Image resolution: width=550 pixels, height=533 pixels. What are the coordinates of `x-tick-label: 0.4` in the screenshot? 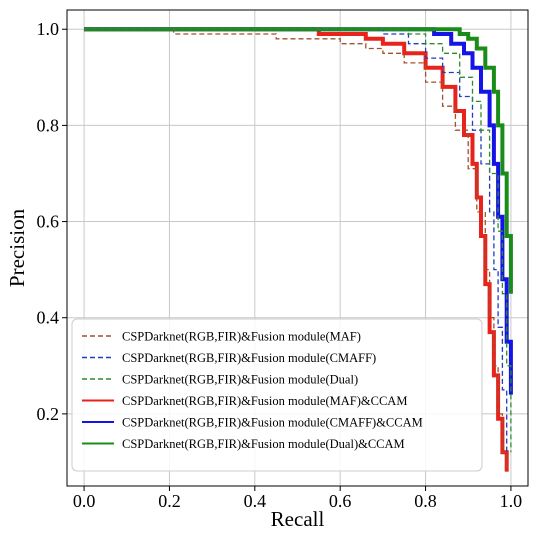 It's located at (255, 501).